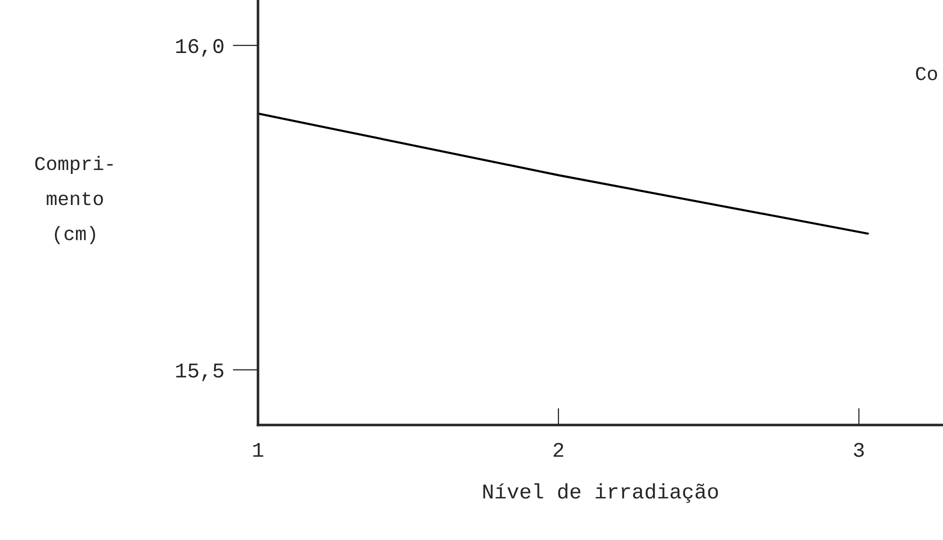 This screenshot has height=540, width=943. What do you see at coordinates (859, 449) in the screenshot?
I see `x-tick-label: 3` at bounding box center [859, 449].